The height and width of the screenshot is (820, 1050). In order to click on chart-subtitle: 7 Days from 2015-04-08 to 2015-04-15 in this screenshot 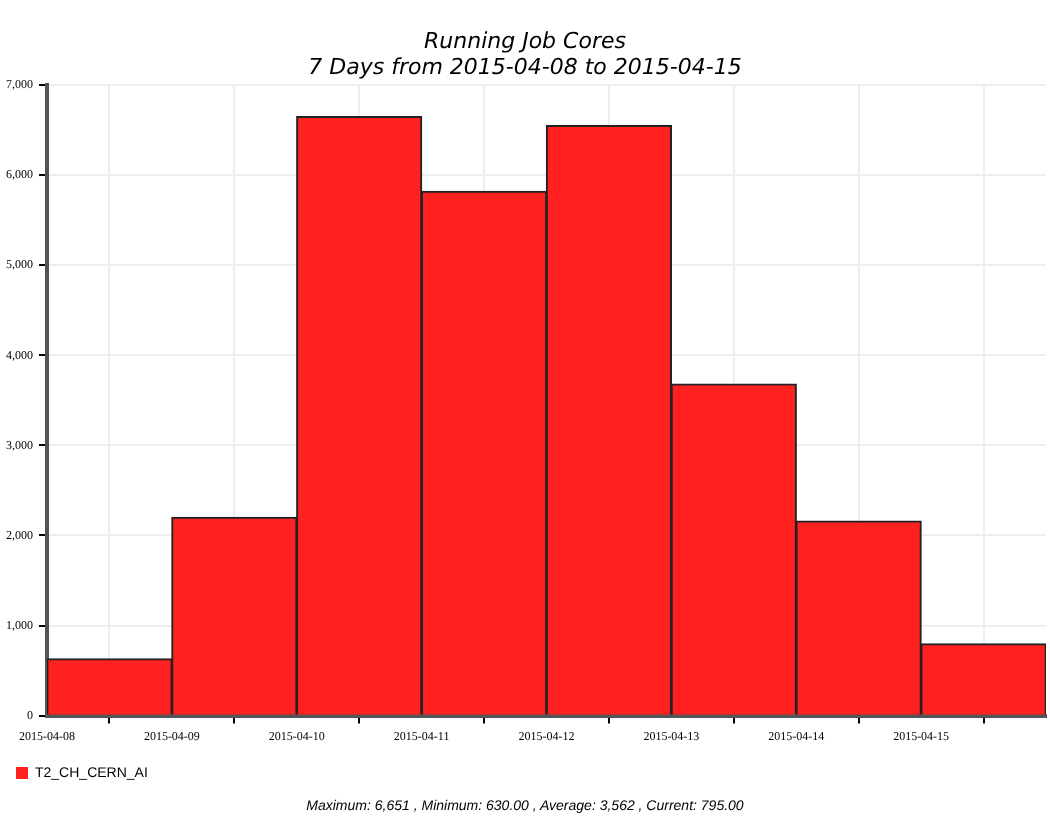, I will do `click(525, 67)`.